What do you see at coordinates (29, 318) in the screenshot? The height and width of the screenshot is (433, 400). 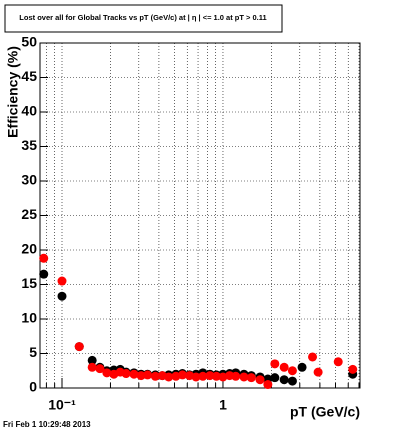 I see `y-tick-label: 10` at bounding box center [29, 318].